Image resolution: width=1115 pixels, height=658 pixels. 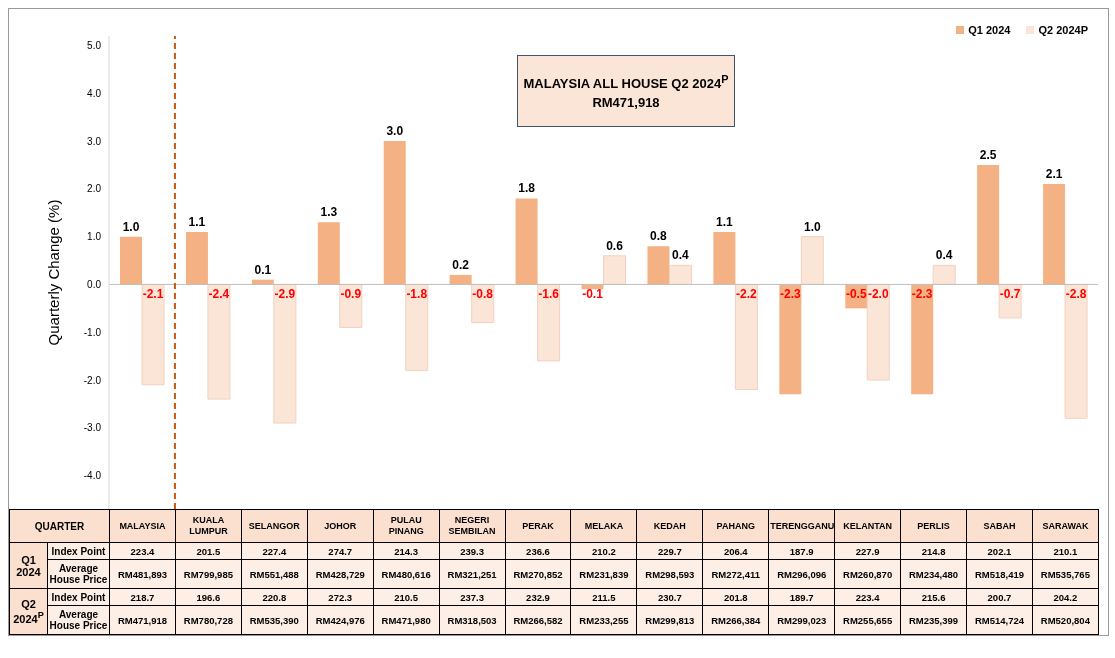 I want to click on x-tick-label: KELANTAN, so click(x=867, y=526).